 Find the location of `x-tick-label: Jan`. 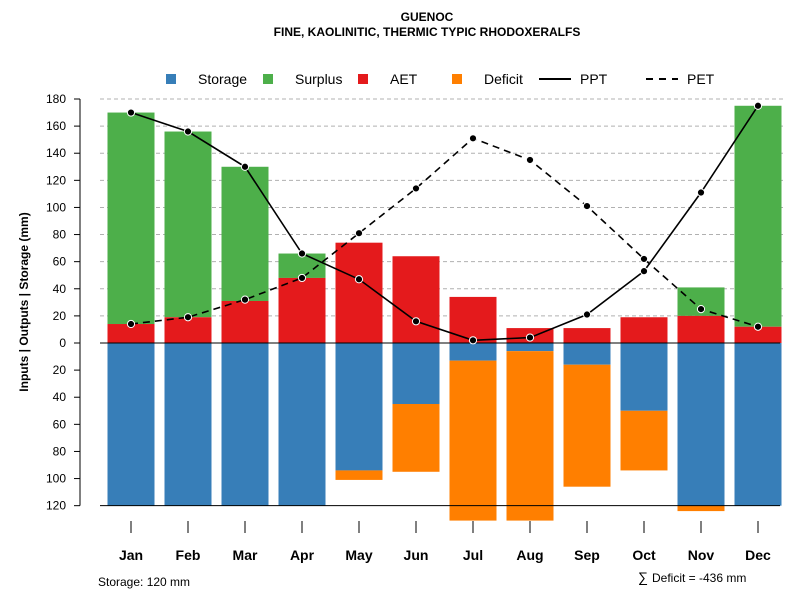

x-tick-label: Jan is located at coordinates (131, 555).